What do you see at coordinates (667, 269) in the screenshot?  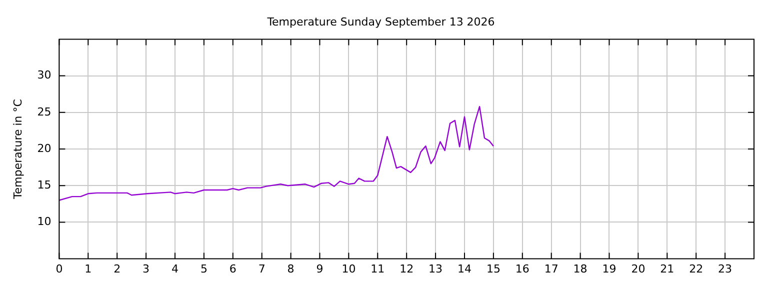 I see `x-tick-label: 21` at bounding box center [667, 269].